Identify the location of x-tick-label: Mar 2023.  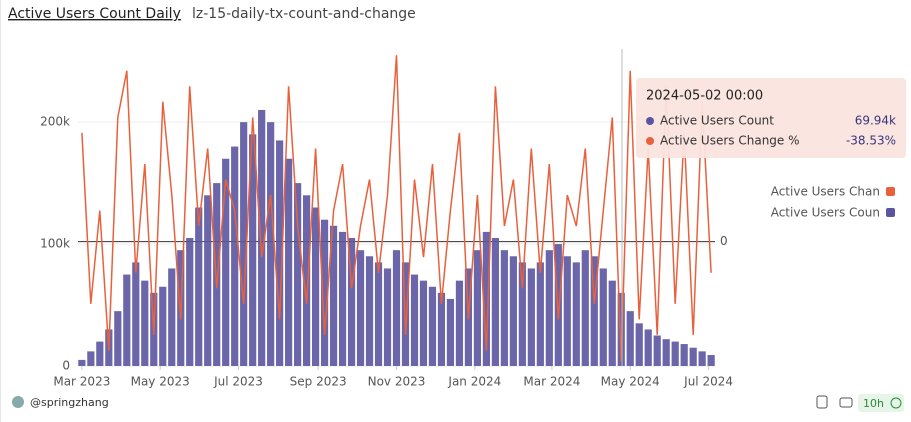
(81, 382).